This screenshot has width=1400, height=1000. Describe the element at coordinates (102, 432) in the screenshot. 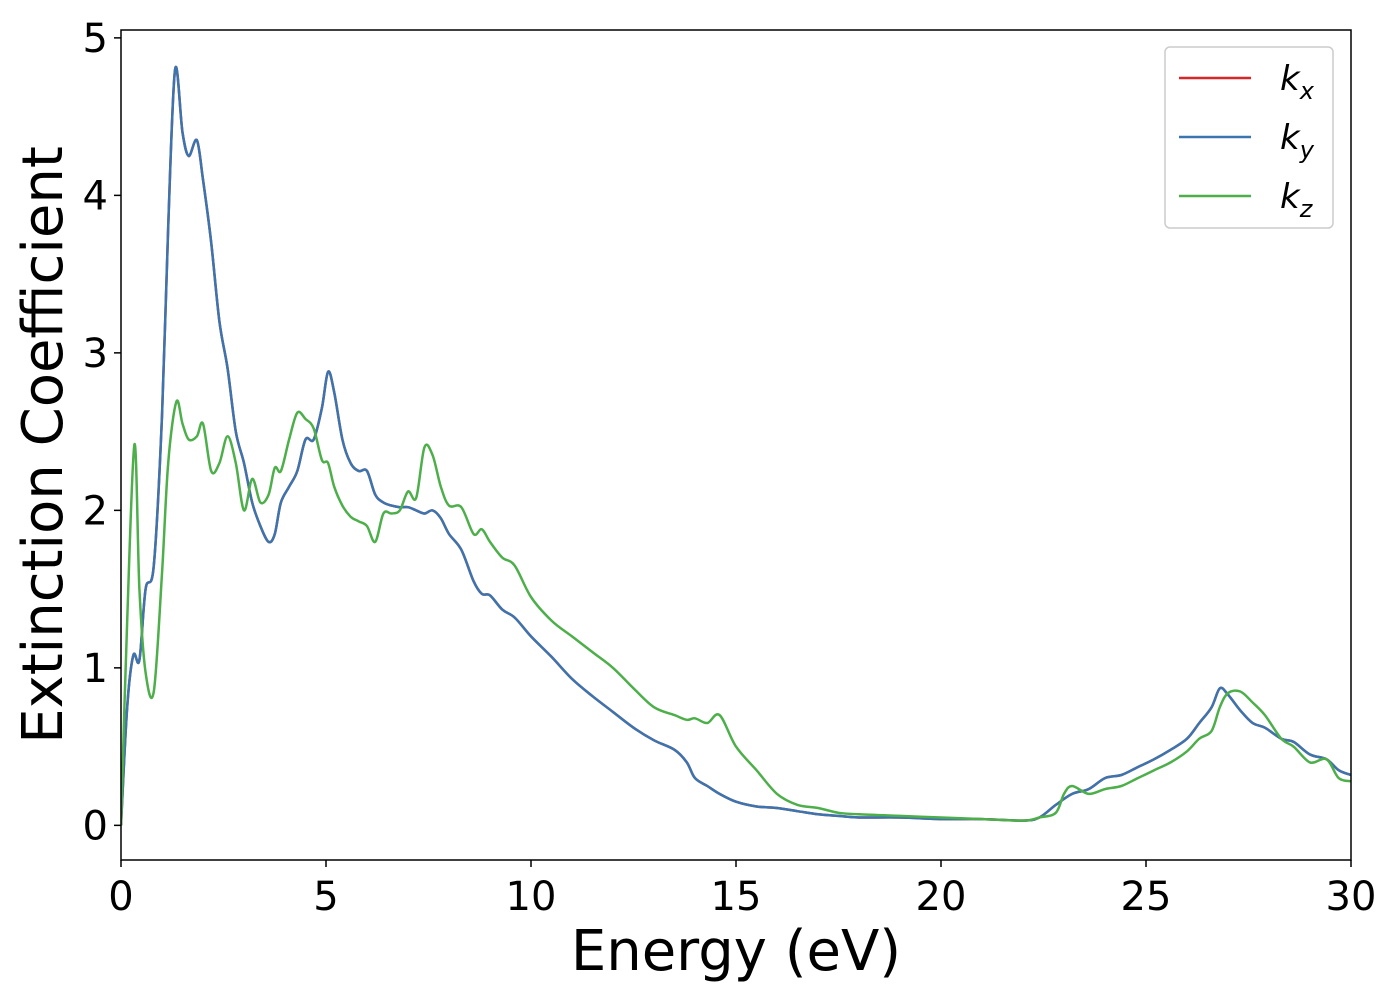

I see `y-axis: 0 1 2 3 4 5` at that location.